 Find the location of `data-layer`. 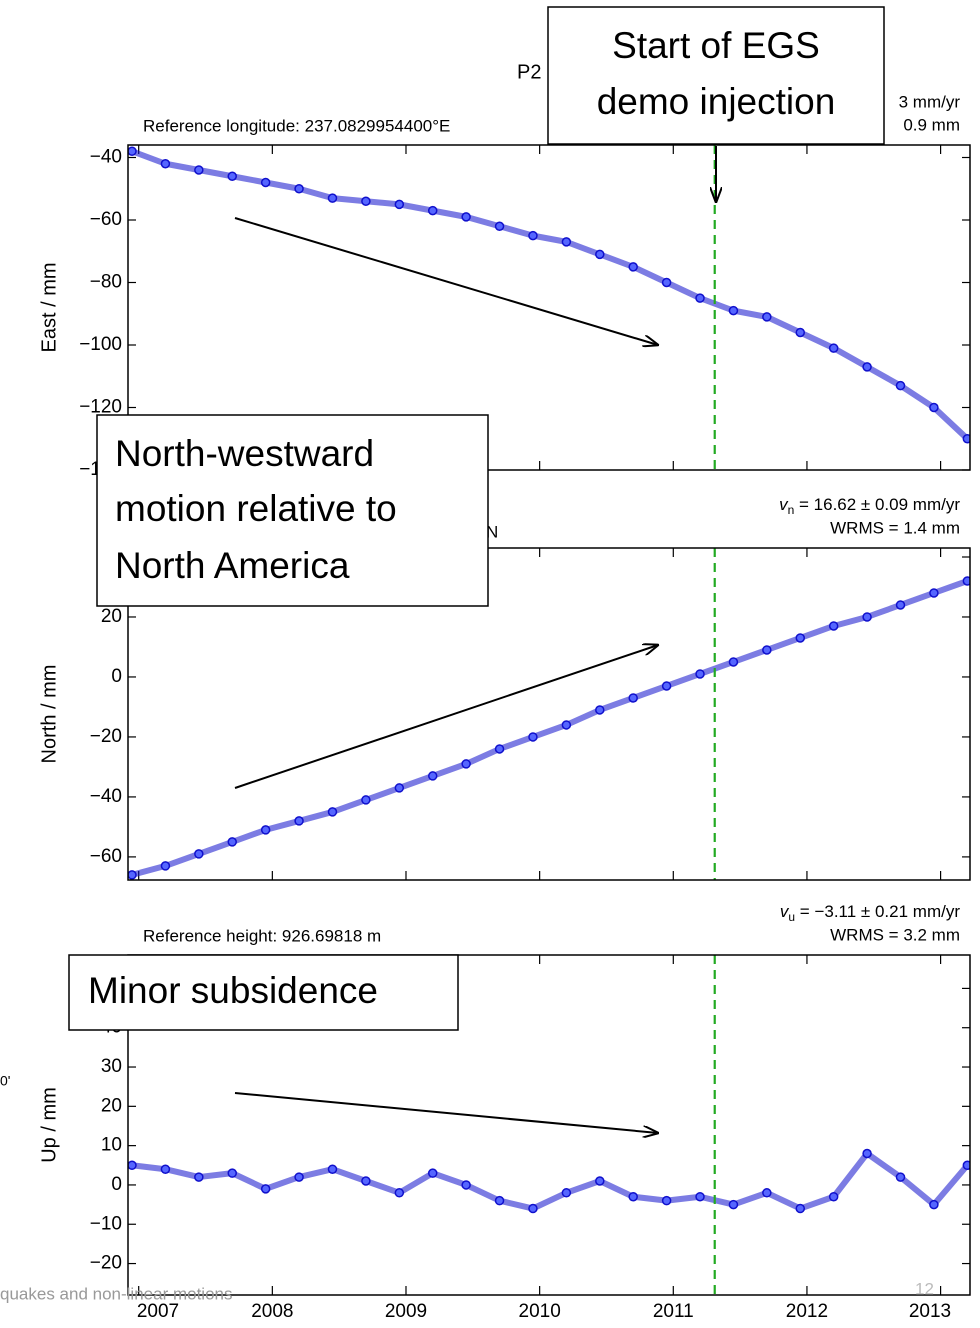

data-layer is located at coordinates (549, 1181).